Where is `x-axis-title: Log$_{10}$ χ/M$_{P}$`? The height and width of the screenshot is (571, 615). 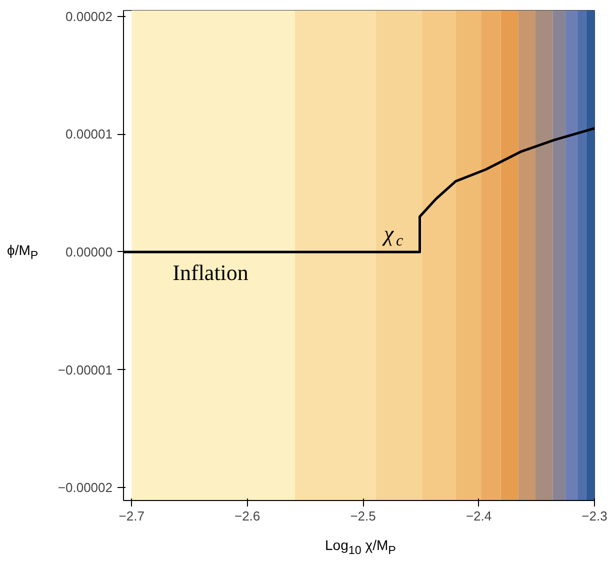
x-axis-title: Log$_{10}$ χ/M$_{P}$ is located at coordinates (360, 547).